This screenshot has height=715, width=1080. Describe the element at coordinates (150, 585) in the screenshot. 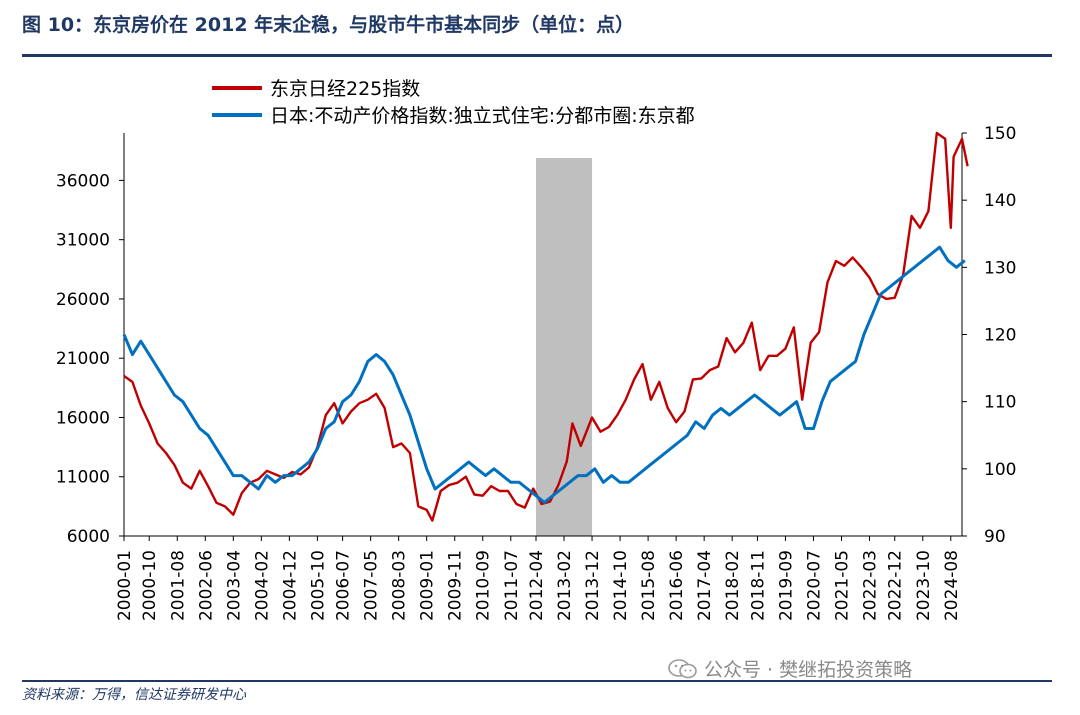

I see `x-tick-label: 2000-10` at that location.